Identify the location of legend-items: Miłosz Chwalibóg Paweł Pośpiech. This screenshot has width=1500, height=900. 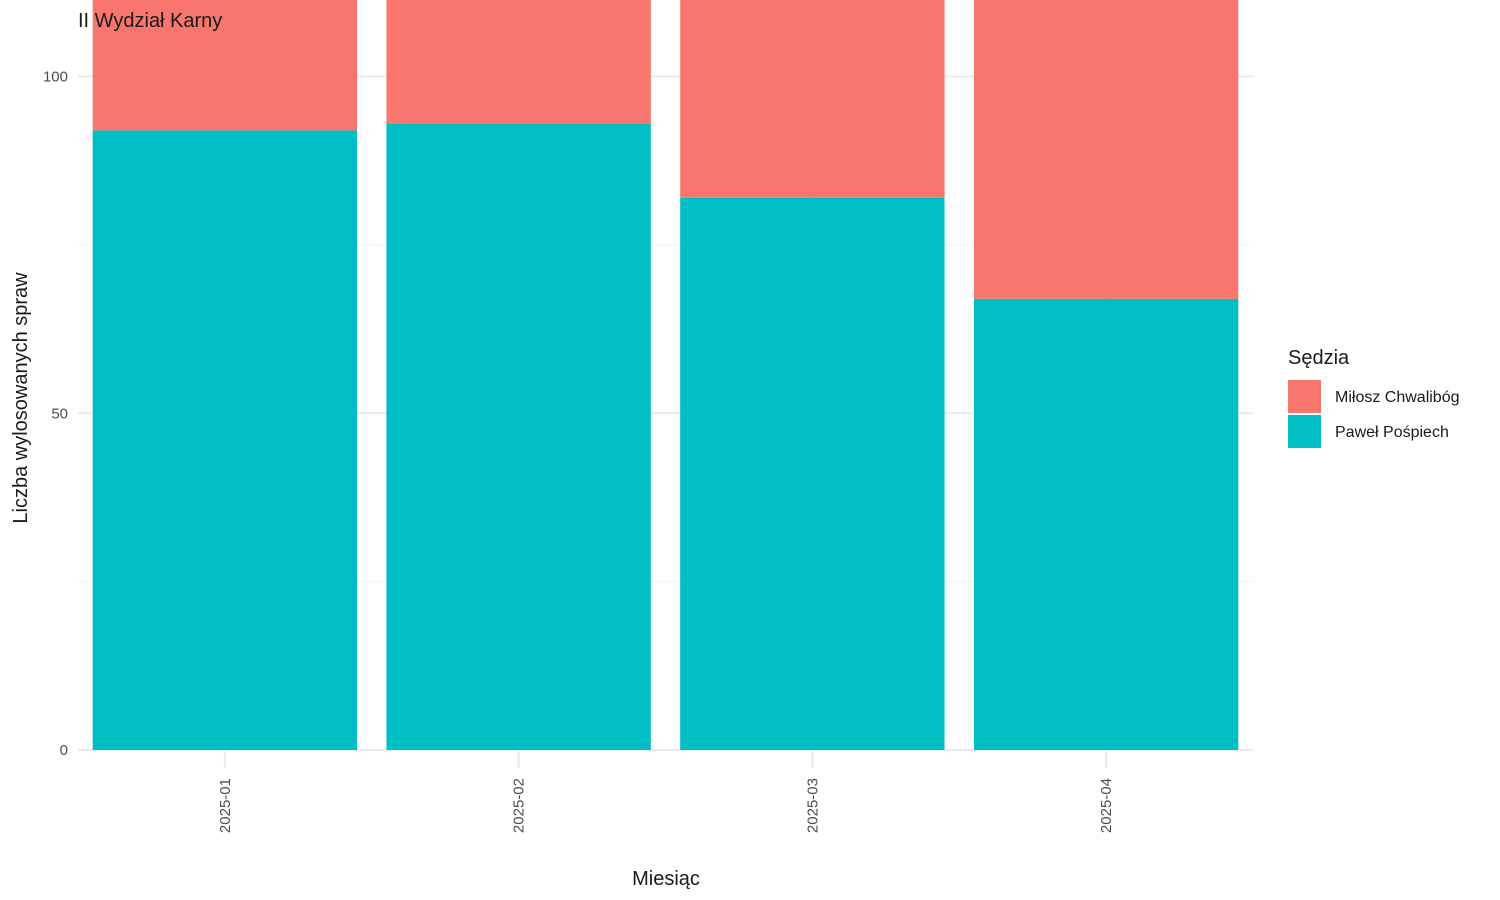
(1374, 414).